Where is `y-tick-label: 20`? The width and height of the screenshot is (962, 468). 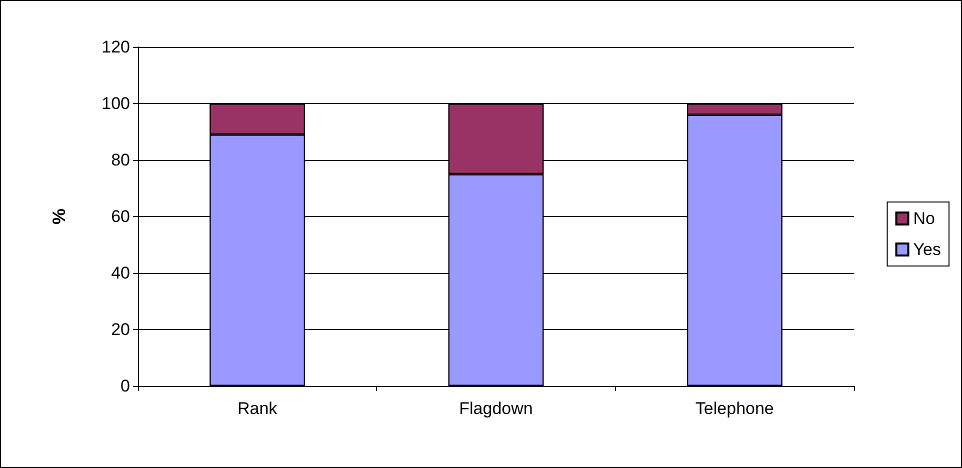
y-tick-label: 20 is located at coordinates (120, 329).